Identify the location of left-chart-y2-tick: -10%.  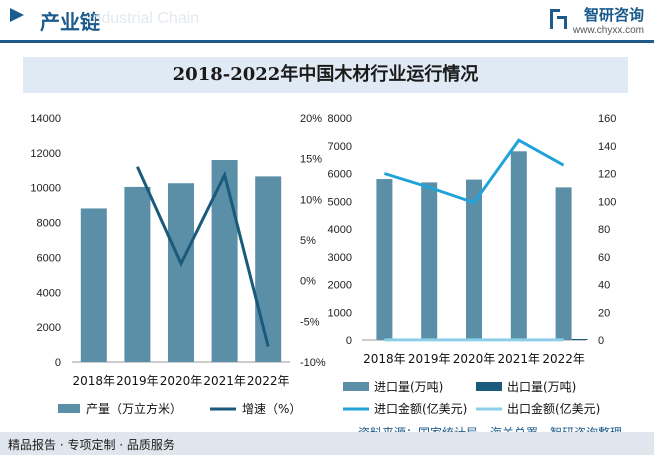
(313, 363).